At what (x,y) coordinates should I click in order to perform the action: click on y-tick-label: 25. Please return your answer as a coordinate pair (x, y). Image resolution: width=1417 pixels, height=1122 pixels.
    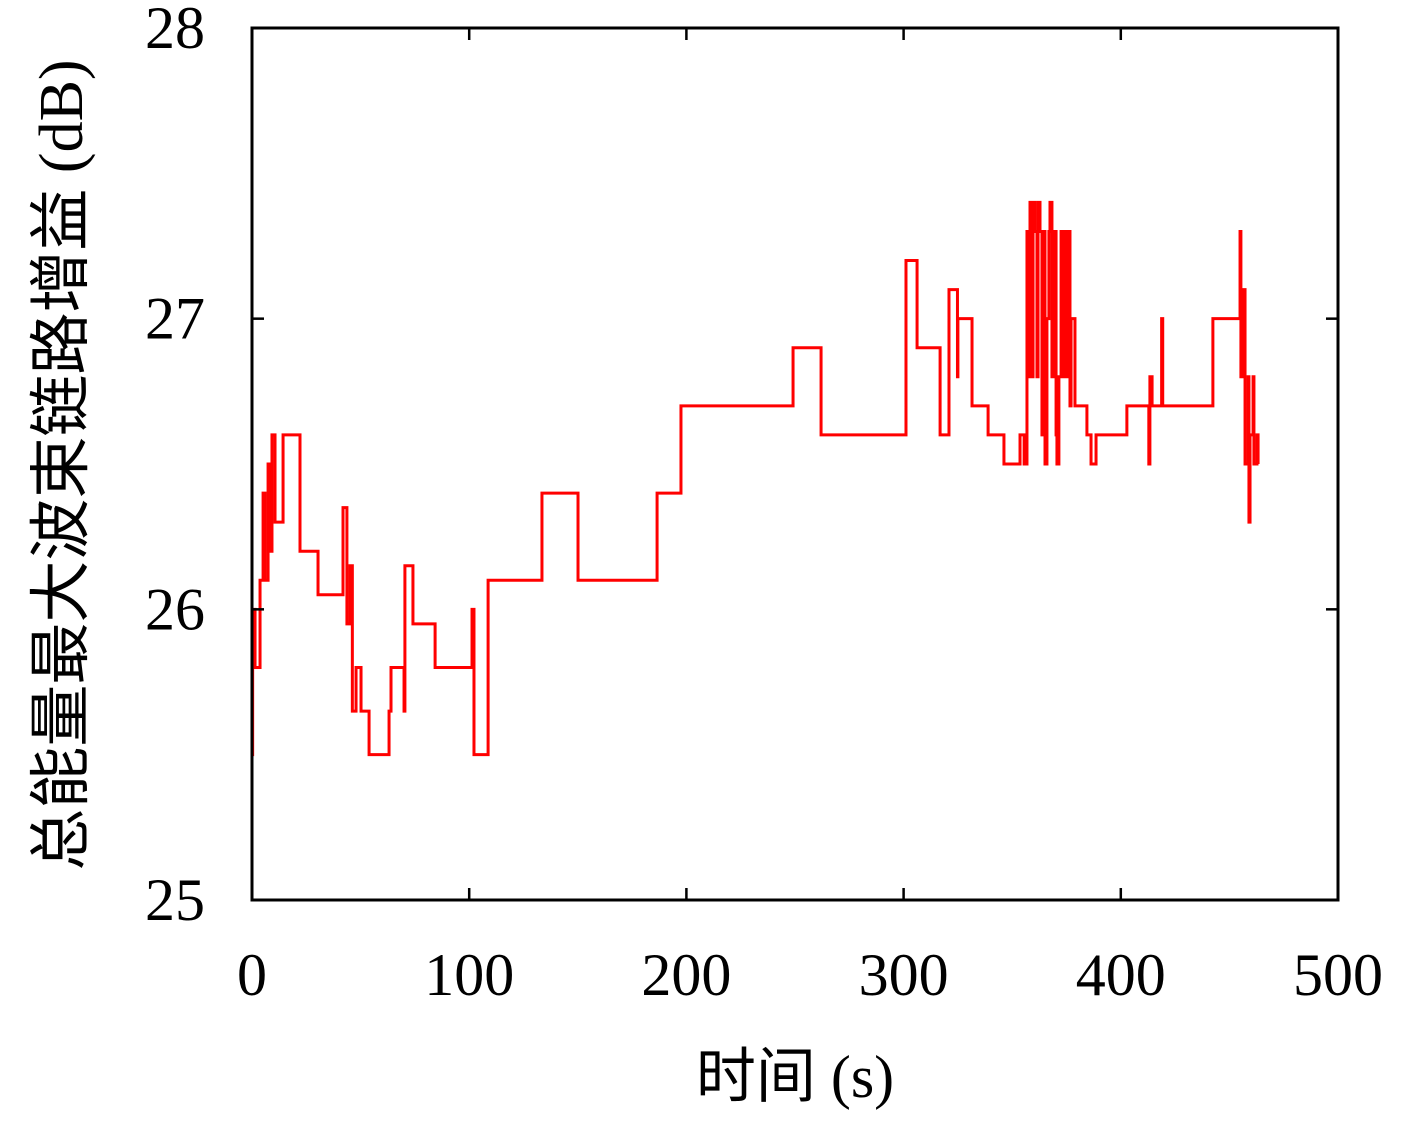
    Looking at the image, I should click on (175, 900).